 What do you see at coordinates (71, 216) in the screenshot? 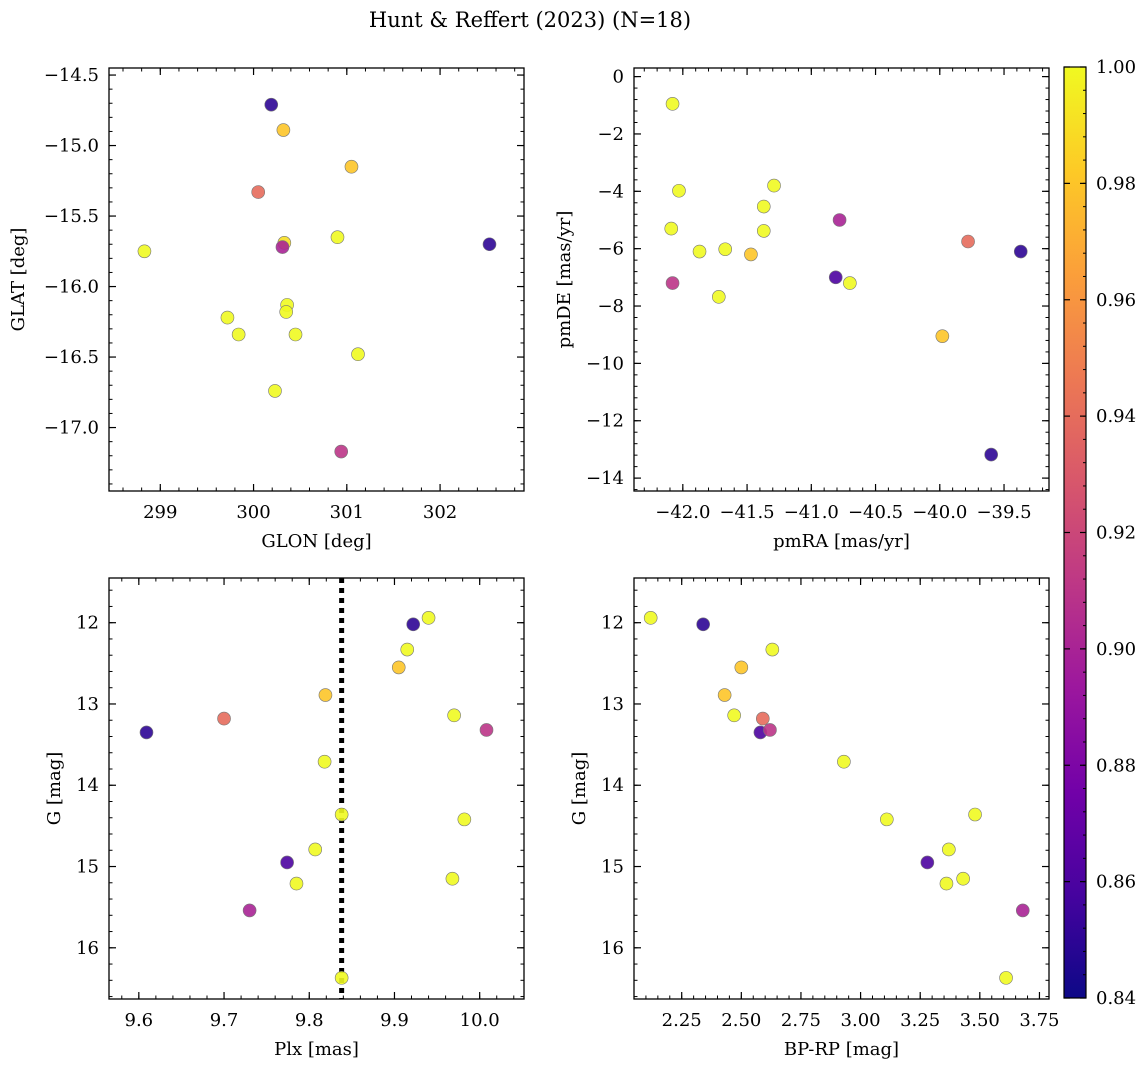
I see `y-tick-label: −15.5` at bounding box center [71, 216].